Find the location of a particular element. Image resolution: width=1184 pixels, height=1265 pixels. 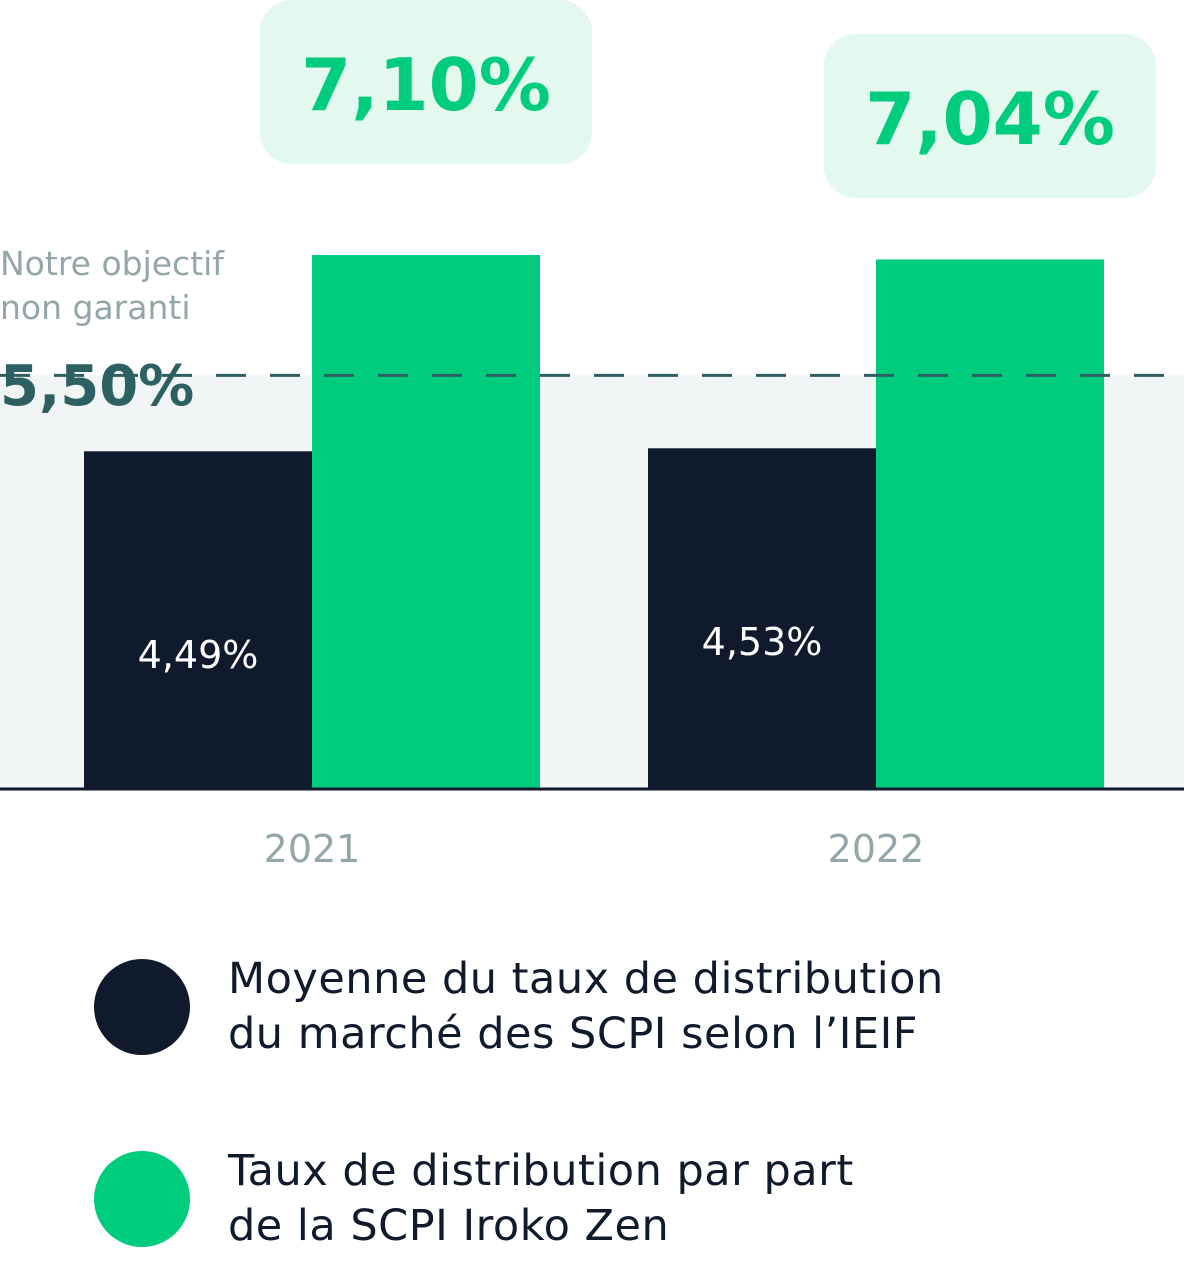

data-label-market-2022: 4,53% is located at coordinates (762, 642).